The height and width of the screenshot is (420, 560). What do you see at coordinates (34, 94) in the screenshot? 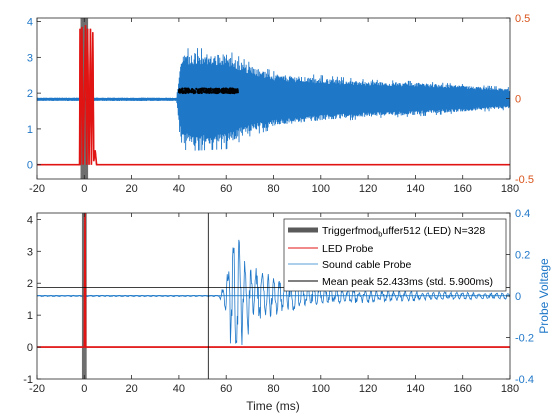
I see `top-y-axis-left: 0 1 2 3 4` at bounding box center [34, 94].